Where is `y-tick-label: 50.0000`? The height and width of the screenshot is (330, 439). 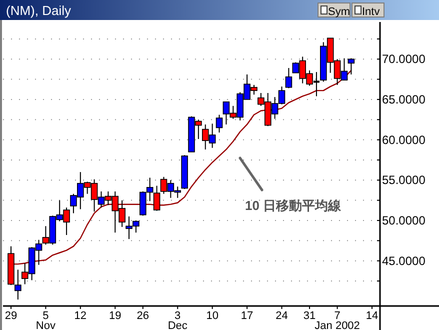
y-tick-label: 50.0000 is located at coordinates (404, 220).